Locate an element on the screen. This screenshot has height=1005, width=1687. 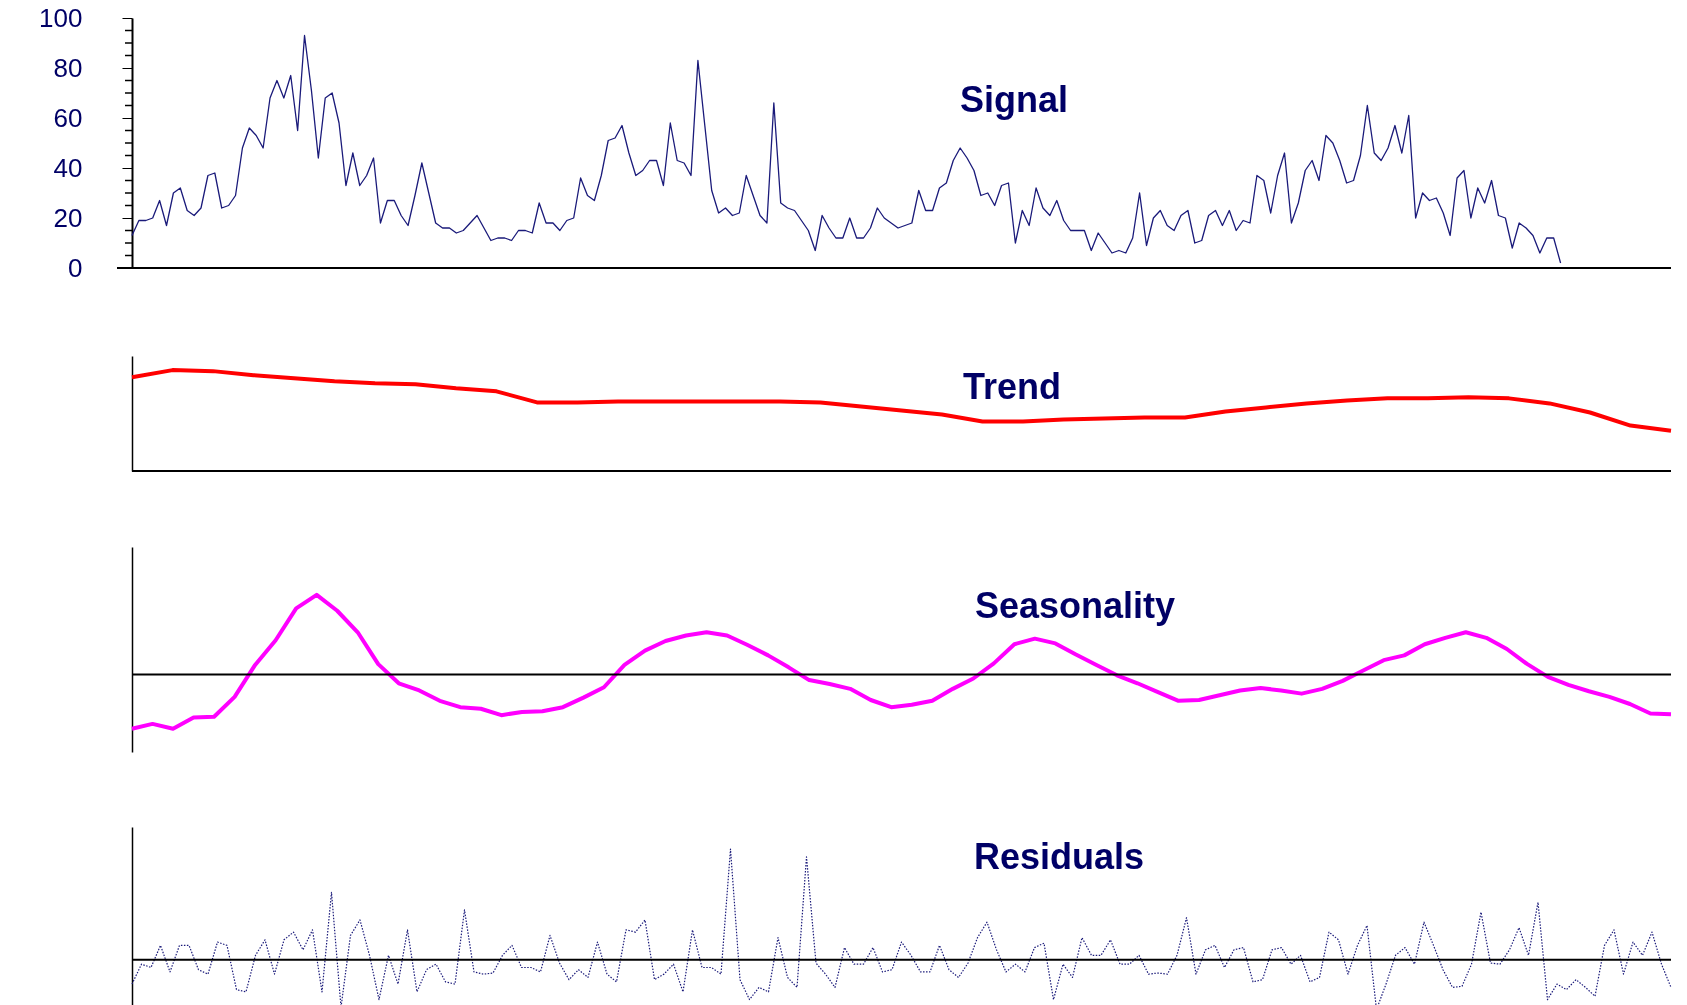
y-tick-label: 0 is located at coordinates (75, 267).